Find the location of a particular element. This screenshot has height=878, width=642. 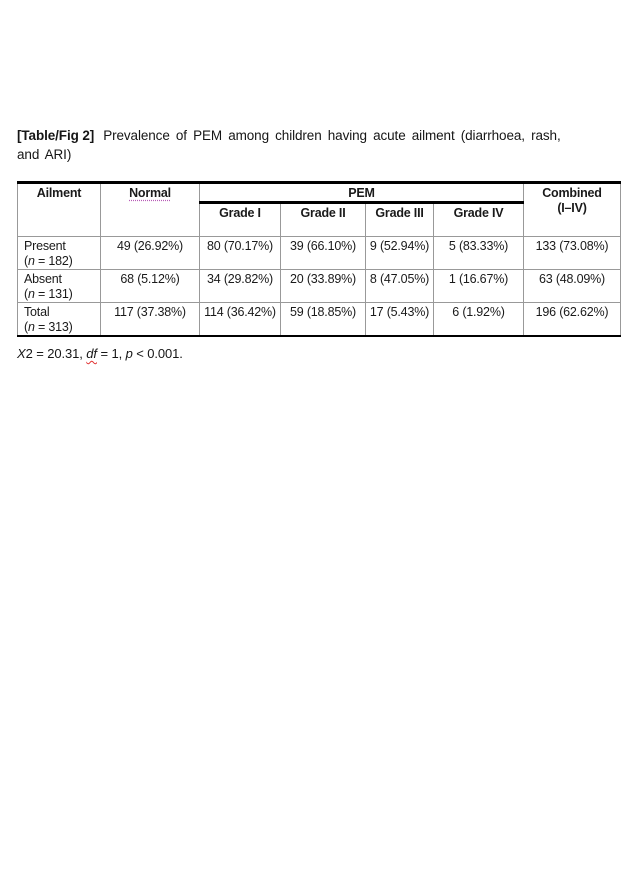

data-cell: 39 (66.10%) is located at coordinates (323, 253).